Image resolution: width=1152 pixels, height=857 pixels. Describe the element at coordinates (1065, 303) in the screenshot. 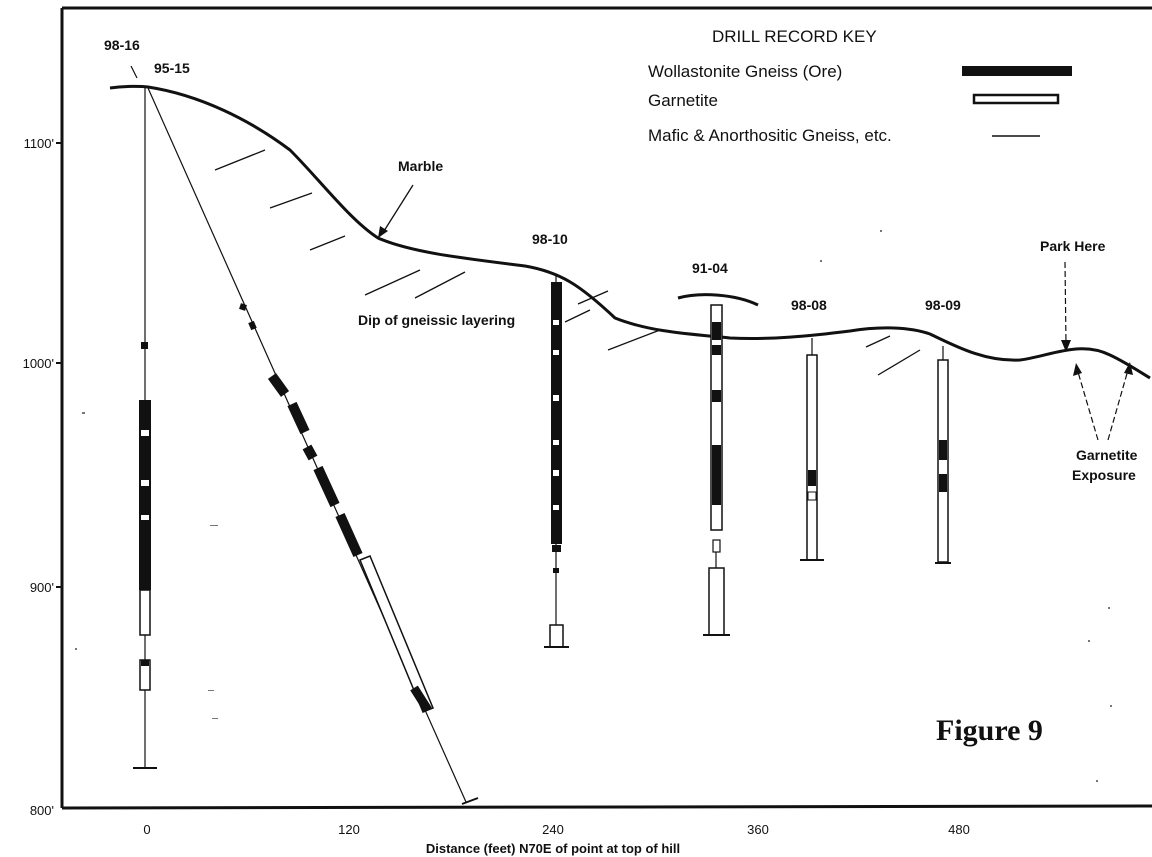

I see `park-arrow-line` at that location.